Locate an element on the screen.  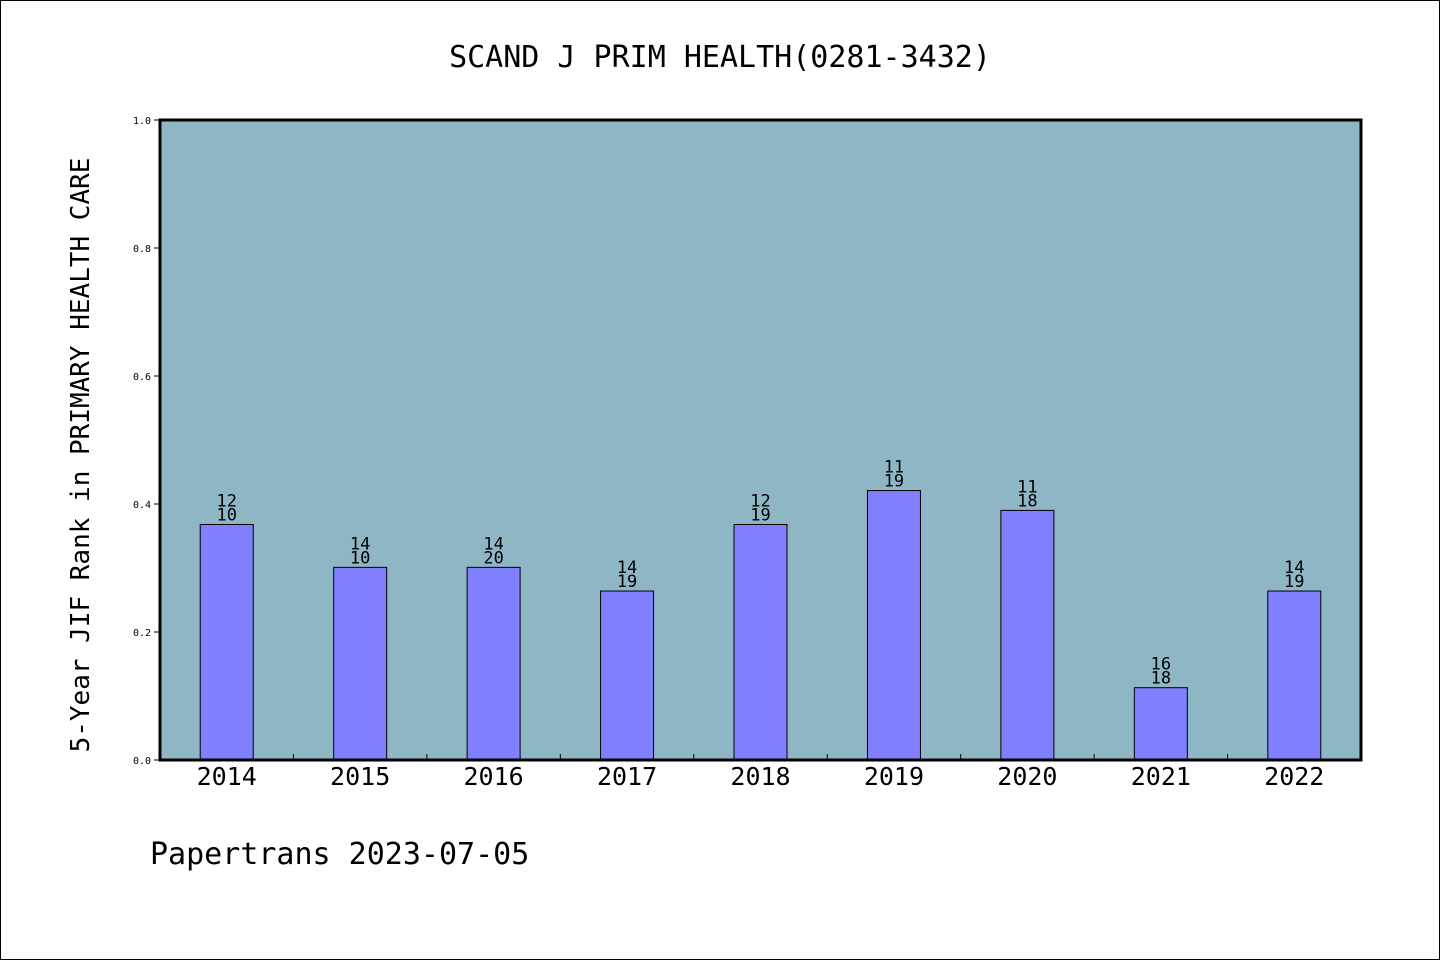
y-tick-label: 0.0 is located at coordinates (142, 761).